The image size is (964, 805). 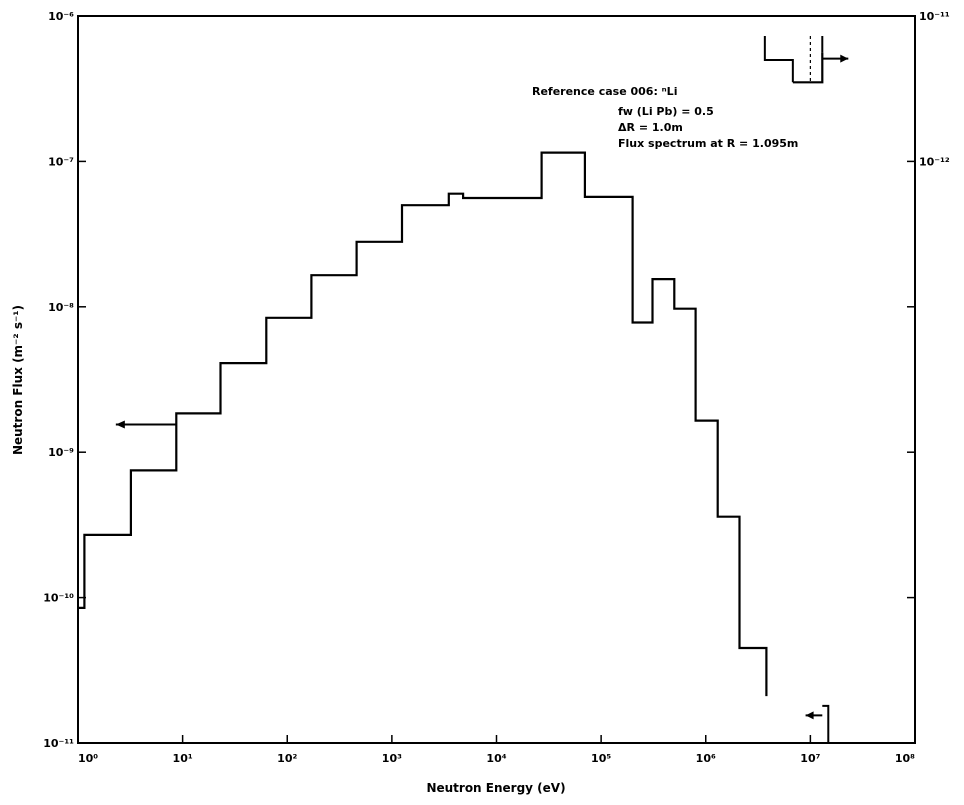 I want to click on x-tick-label: 10⁵, so click(x=601, y=758).